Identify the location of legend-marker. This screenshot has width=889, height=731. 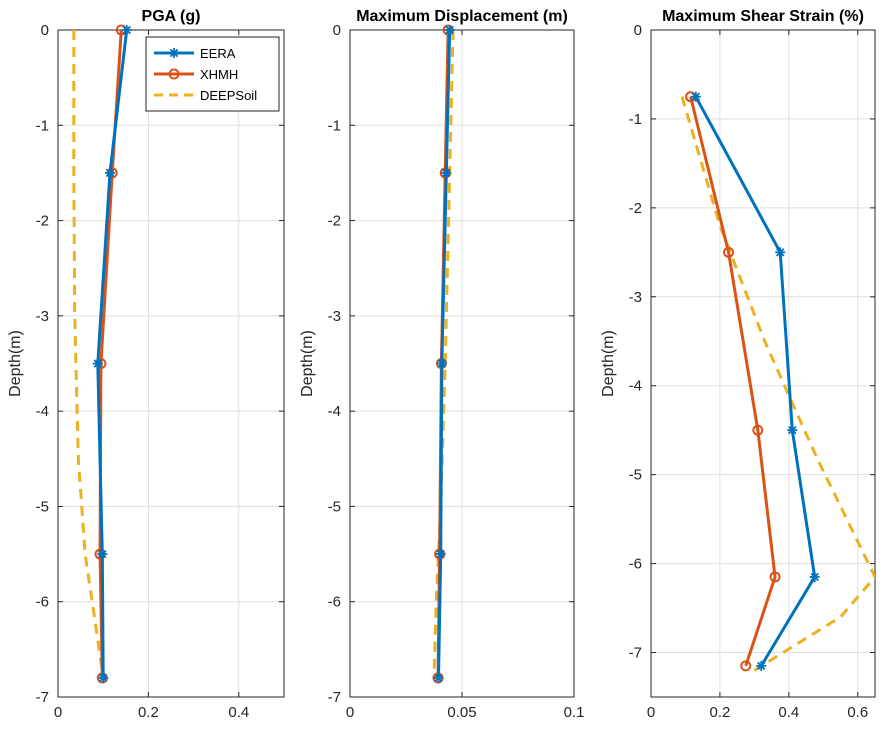
(174, 74).